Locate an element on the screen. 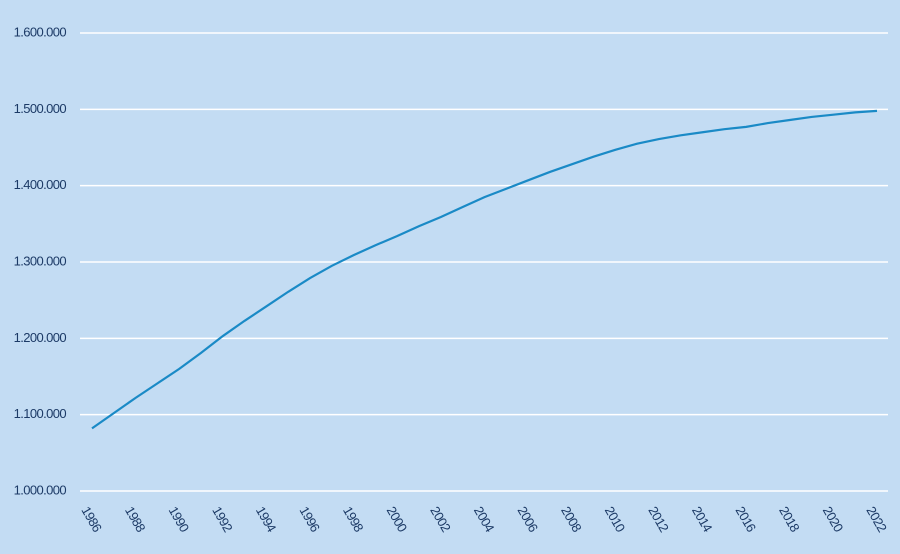 The width and height of the screenshot is (900, 554). y-tick-label: 1.100.000 is located at coordinates (40, 413).